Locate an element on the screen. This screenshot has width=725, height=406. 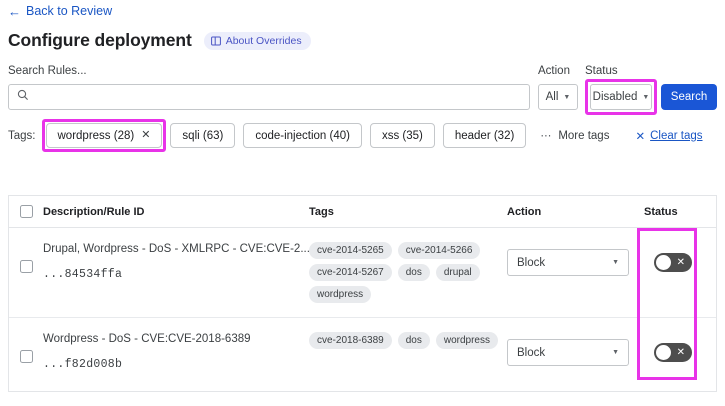
status-filter-select: Disabled ▼ is located at coordinates (621, 97).